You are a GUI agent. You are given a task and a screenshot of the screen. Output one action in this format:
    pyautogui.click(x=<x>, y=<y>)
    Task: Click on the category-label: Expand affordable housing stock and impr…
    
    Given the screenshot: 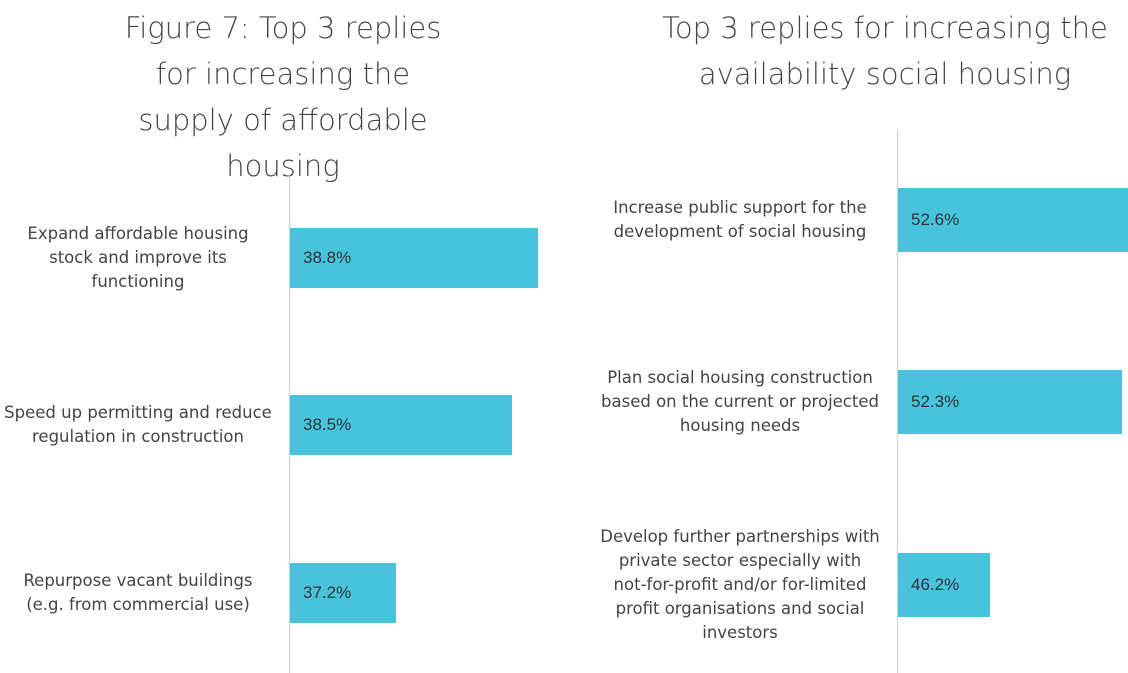 What is the action you would take?
    pyautogui.click(x=138, y=257)
    